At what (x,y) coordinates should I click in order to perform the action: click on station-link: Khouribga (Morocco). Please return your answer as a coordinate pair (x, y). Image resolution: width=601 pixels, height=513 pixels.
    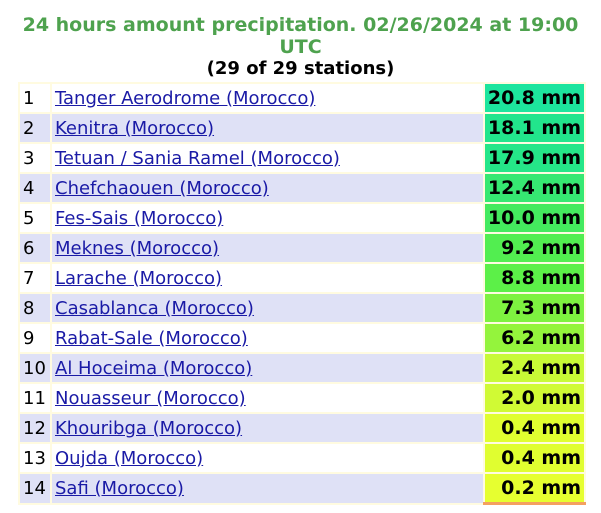
    Looking at the image, I should click on (149, 428).